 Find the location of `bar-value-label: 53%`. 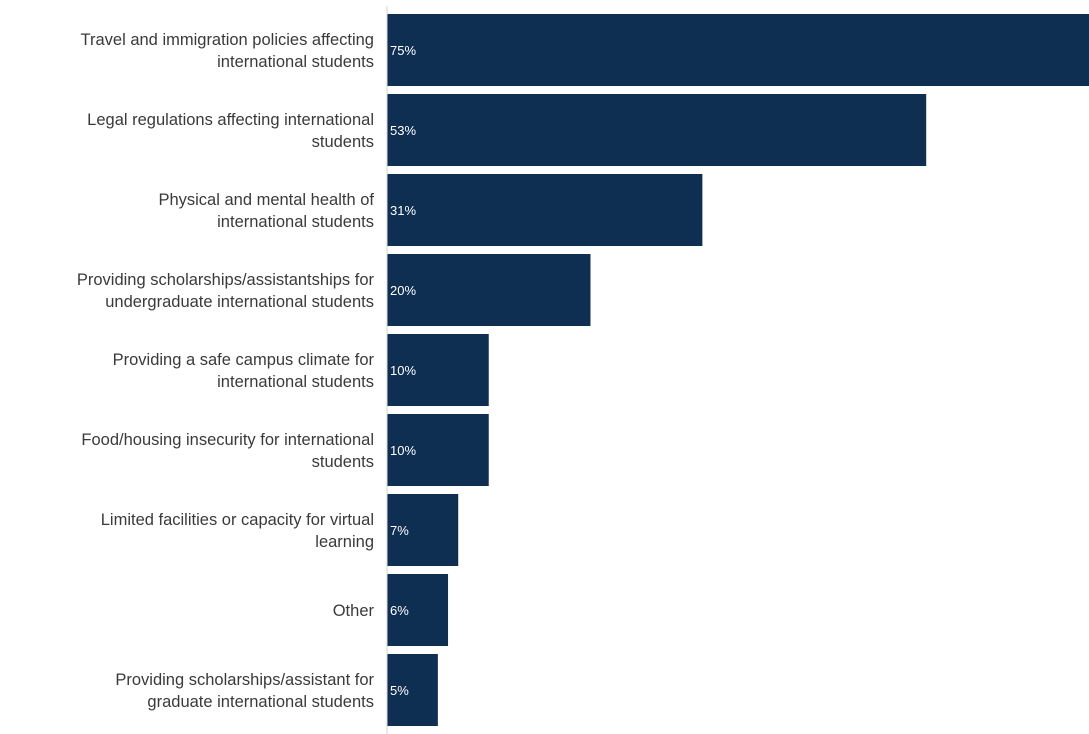

bar-value-label: 53% is located at coordinates (403, 130).